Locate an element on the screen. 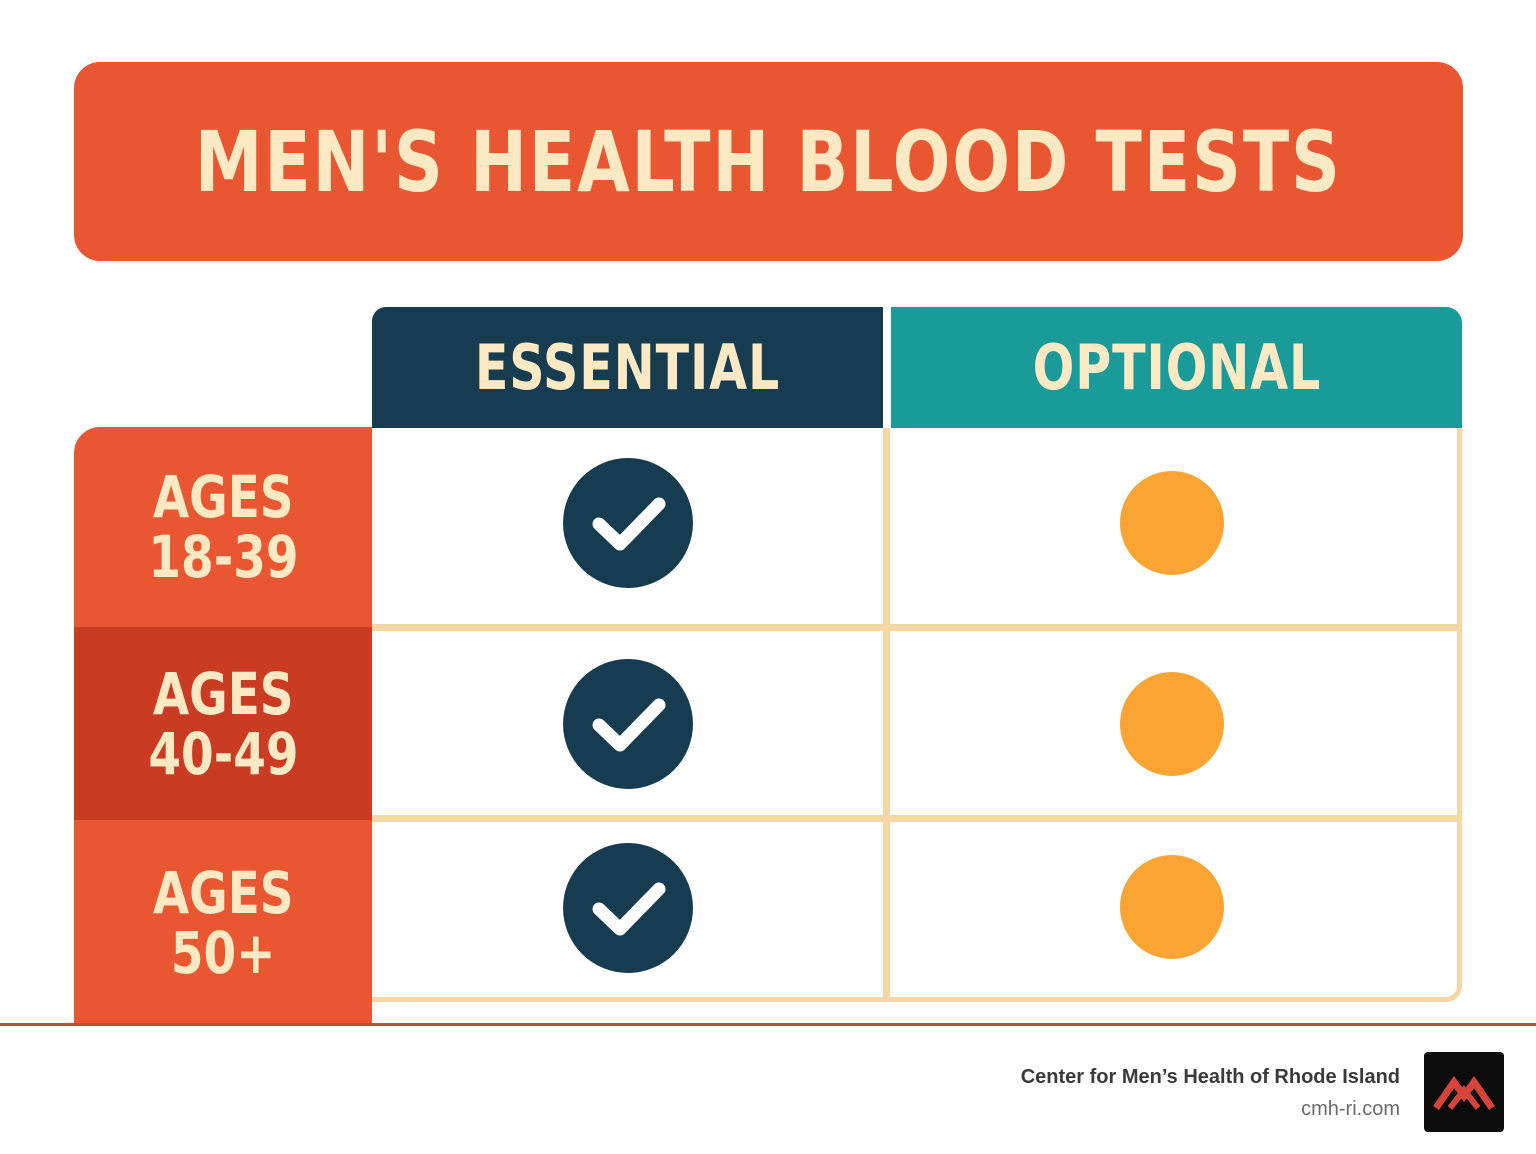  column-header-essential: ESSENTIAL is located at coordinates (627, 367).